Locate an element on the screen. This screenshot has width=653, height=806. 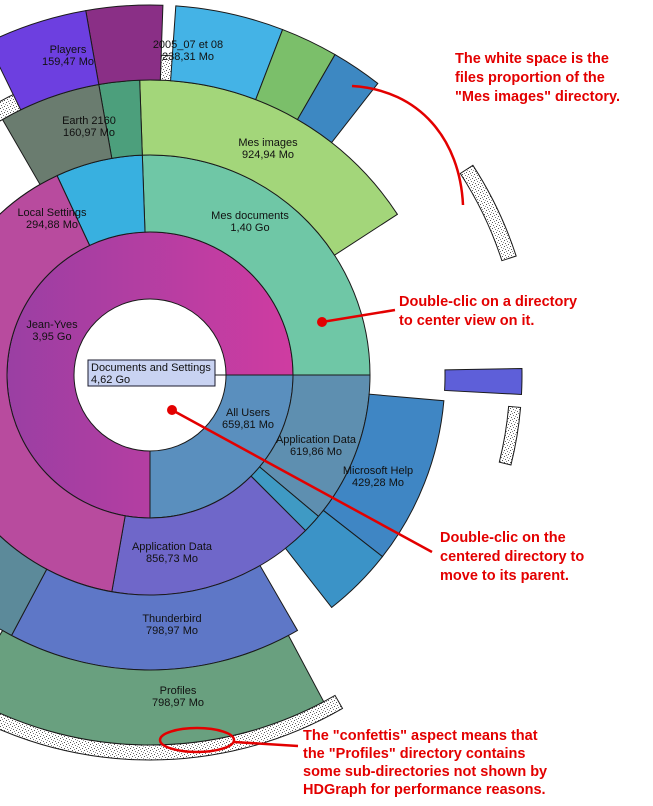
annotation-line: move to its parent. is located at coordinates (504, 576).